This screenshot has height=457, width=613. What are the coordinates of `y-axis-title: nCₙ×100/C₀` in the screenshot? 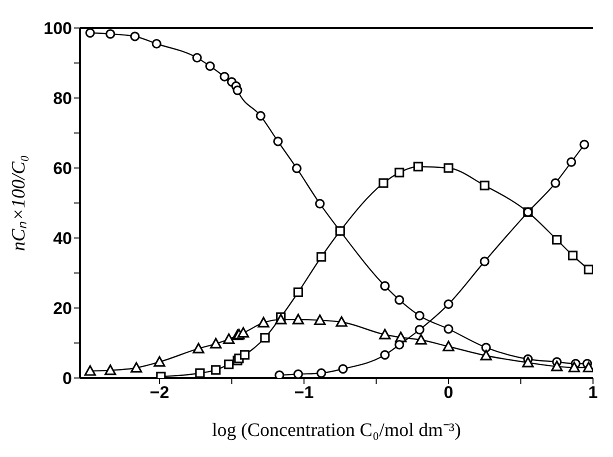 It's located at (19, 203).